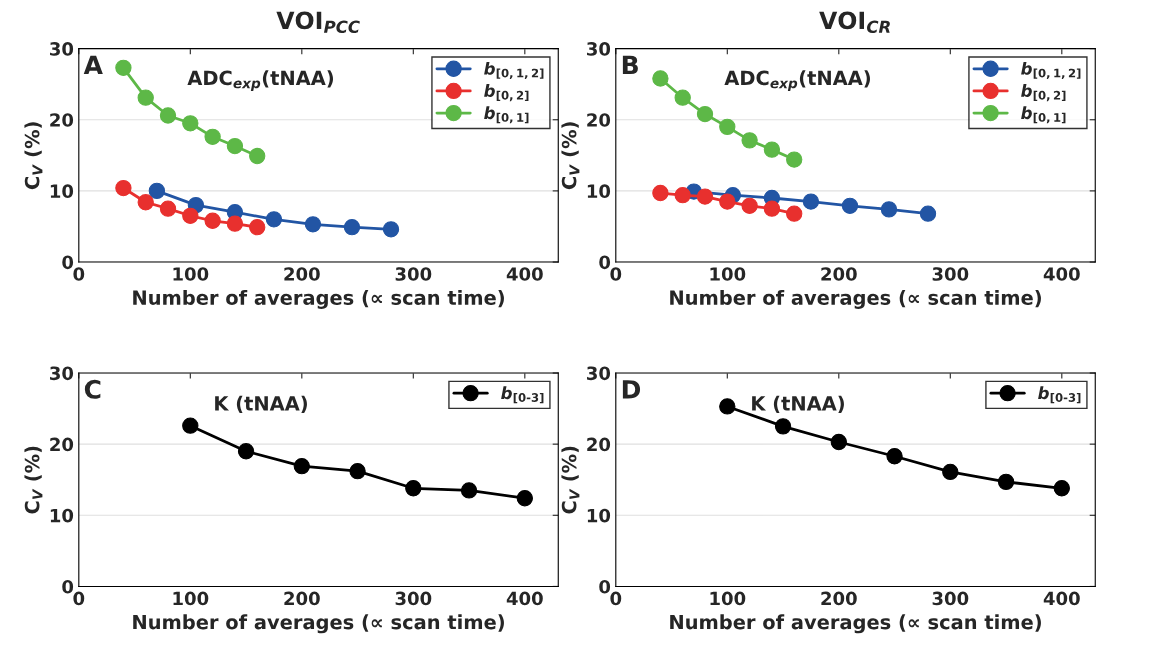  Describe the element at coordinates (854, 22) in the screenshot. I see `chart-title: VOI$_{CR}$` at that location.